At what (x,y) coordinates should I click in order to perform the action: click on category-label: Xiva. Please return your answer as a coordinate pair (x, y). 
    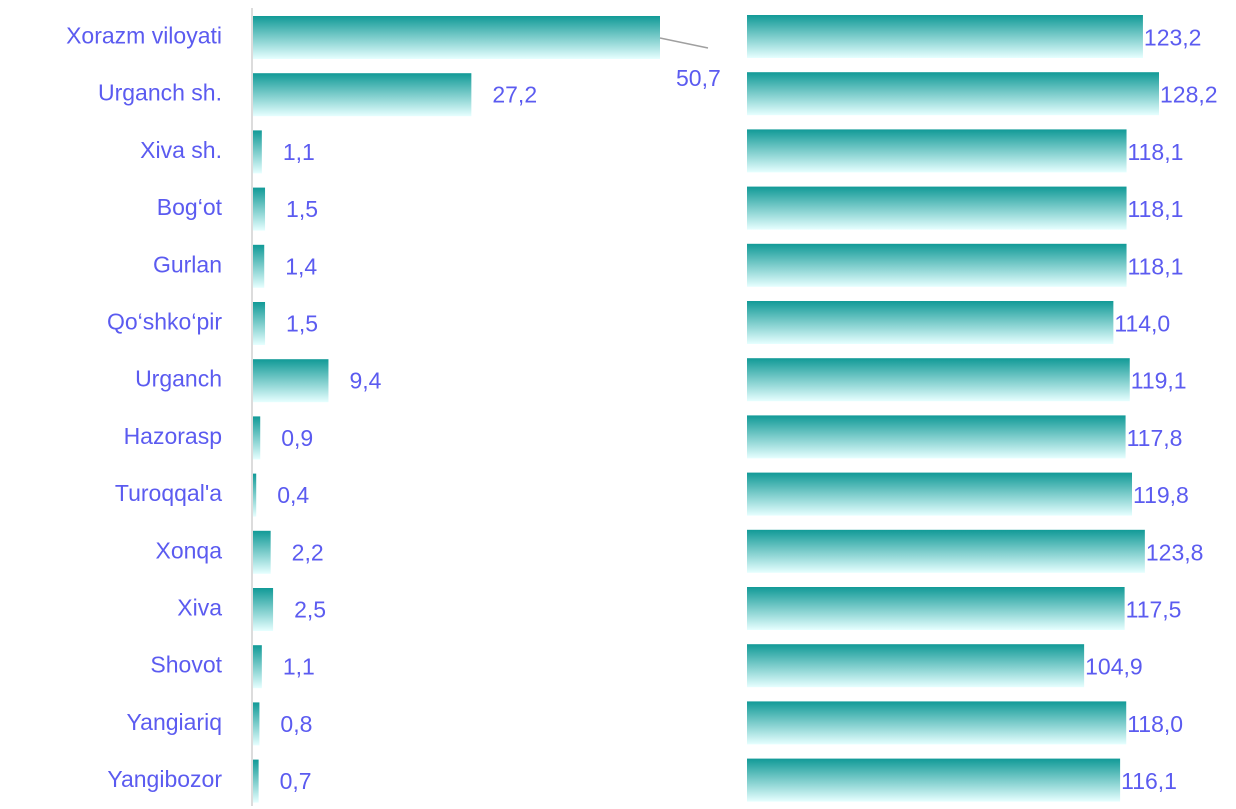
    Looking at the image, I should click on (199, 608).